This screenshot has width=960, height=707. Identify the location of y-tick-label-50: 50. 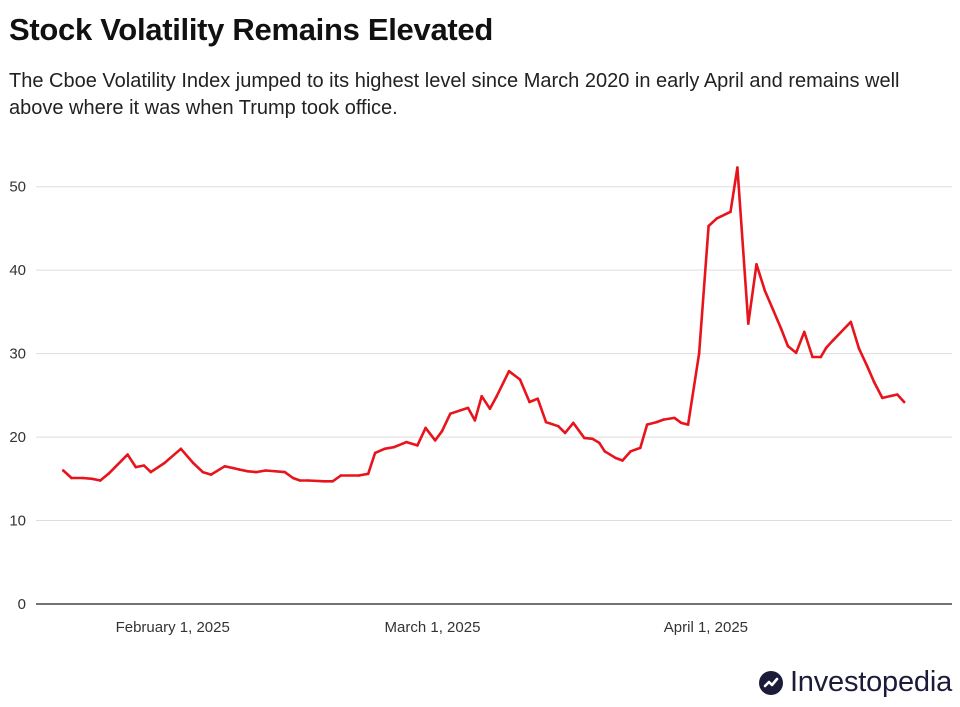
(17, 187).